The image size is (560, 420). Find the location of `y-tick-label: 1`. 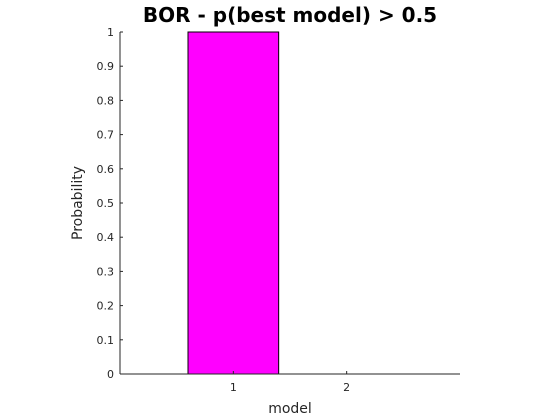

y-tick-label: 1 is located at coordinates (110, 32).